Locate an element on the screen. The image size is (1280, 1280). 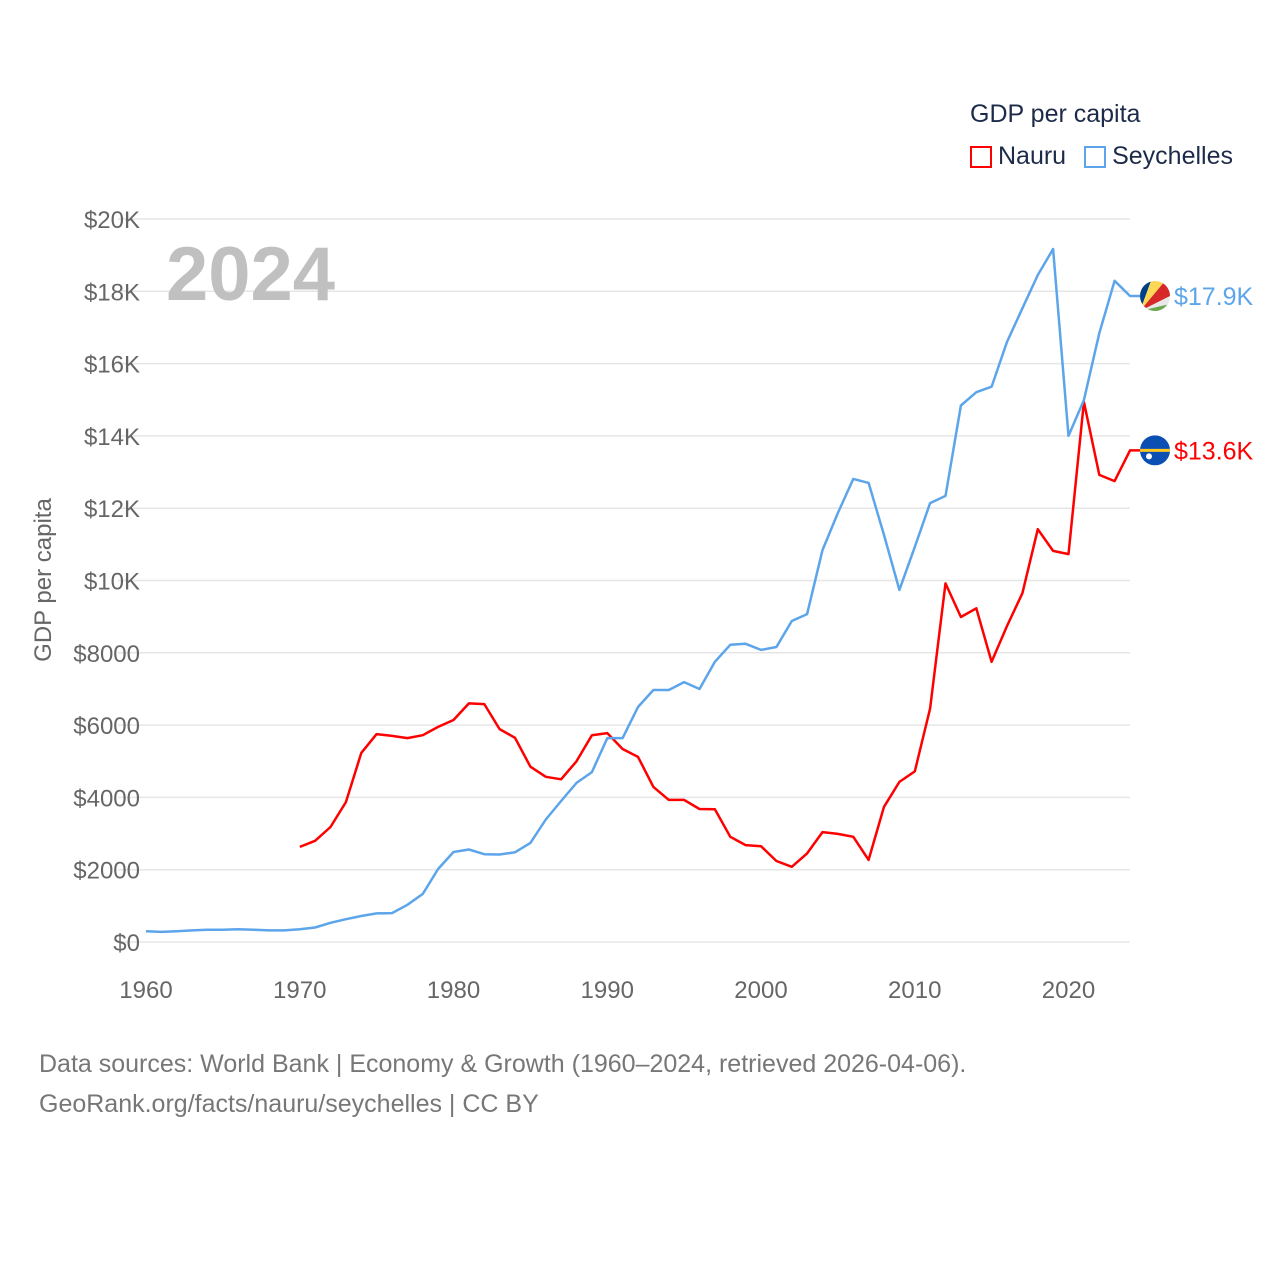
legend-label: Nauru is located at coordinates (1032, 156).